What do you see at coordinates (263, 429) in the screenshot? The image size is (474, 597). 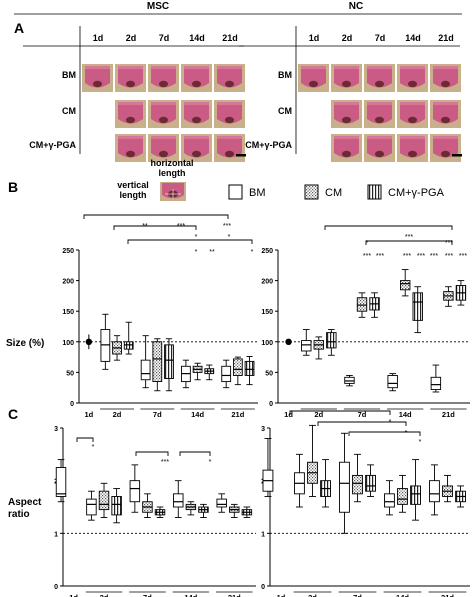 I see `y-tick-label: 3` at bounding box center [263, 429].